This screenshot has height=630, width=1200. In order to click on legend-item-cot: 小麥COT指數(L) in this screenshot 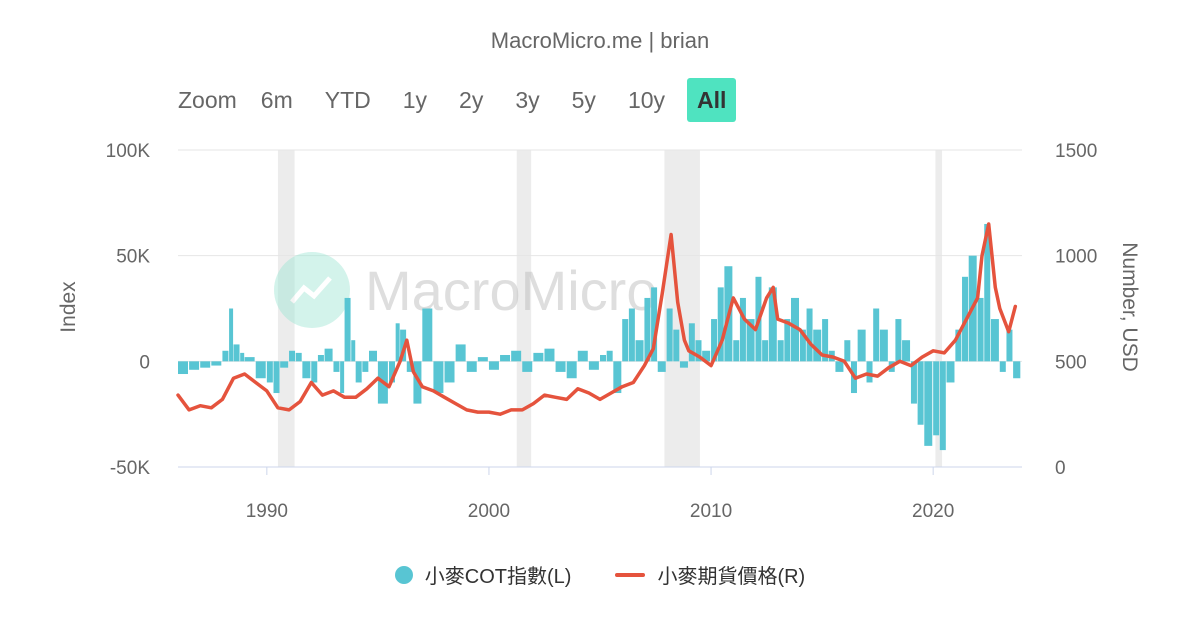, I will do `click(483, 574)`.